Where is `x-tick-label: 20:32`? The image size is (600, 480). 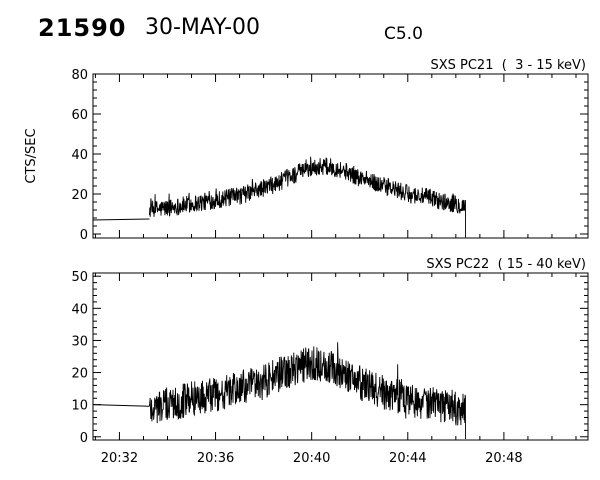 x-tick-label: 20:32 is located at coordinates (119, 458).